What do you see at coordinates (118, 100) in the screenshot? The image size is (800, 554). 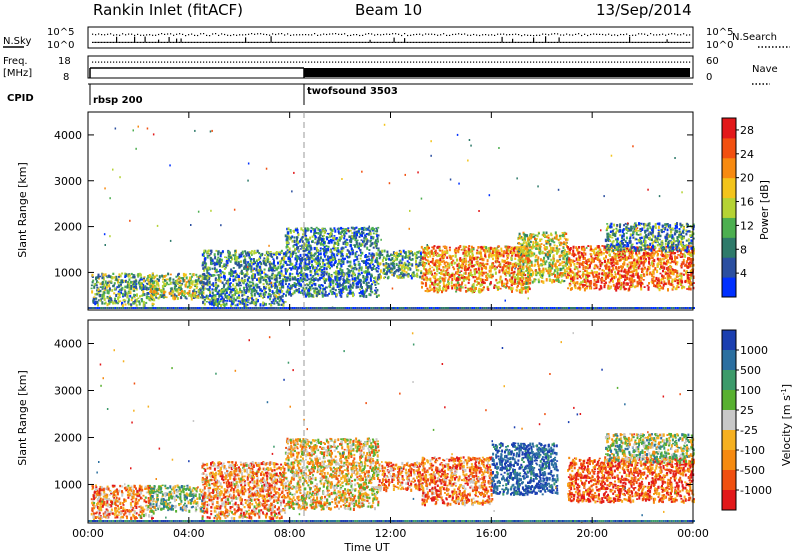 I see `cpid-segment-1-label: rbsp 200` at bounding box center [118, 100].